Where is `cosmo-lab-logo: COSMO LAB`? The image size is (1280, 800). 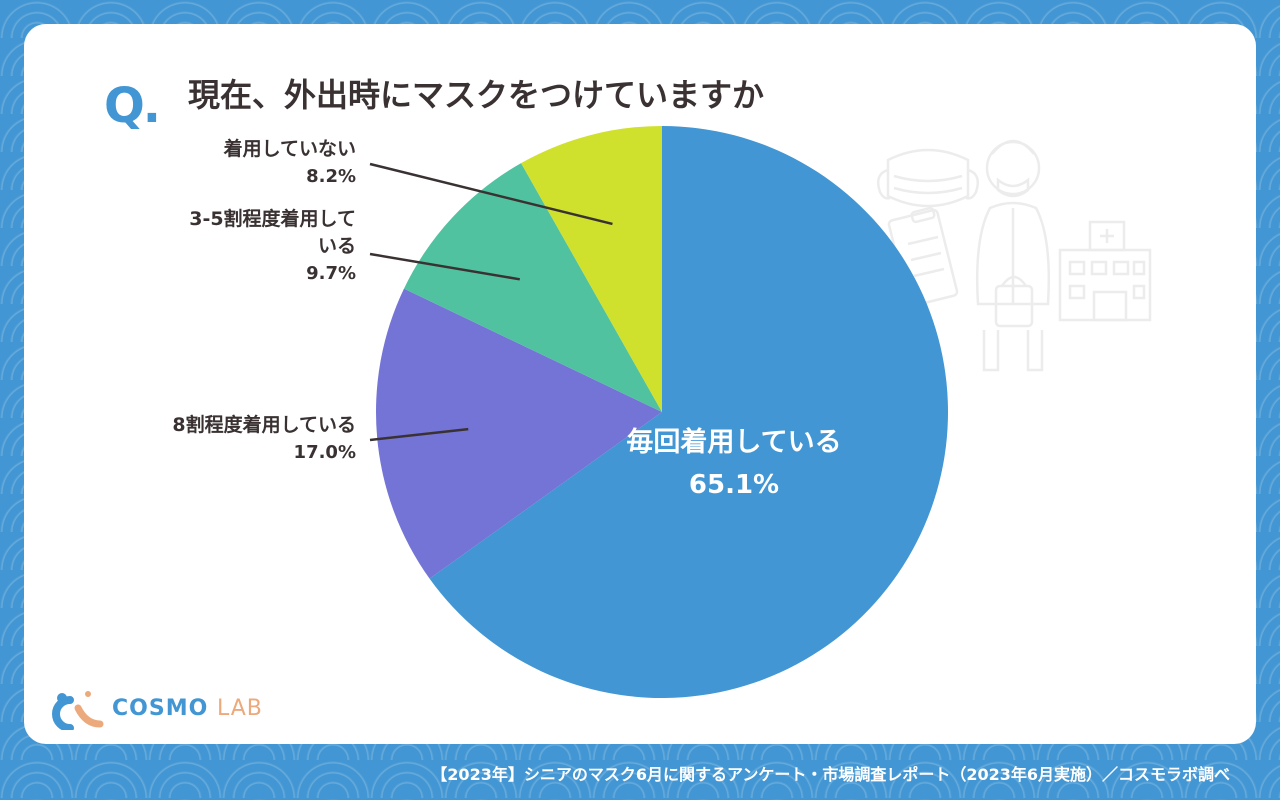 cosmo-lab-logo: COSMO LAB is located at coordinates (155, 708).